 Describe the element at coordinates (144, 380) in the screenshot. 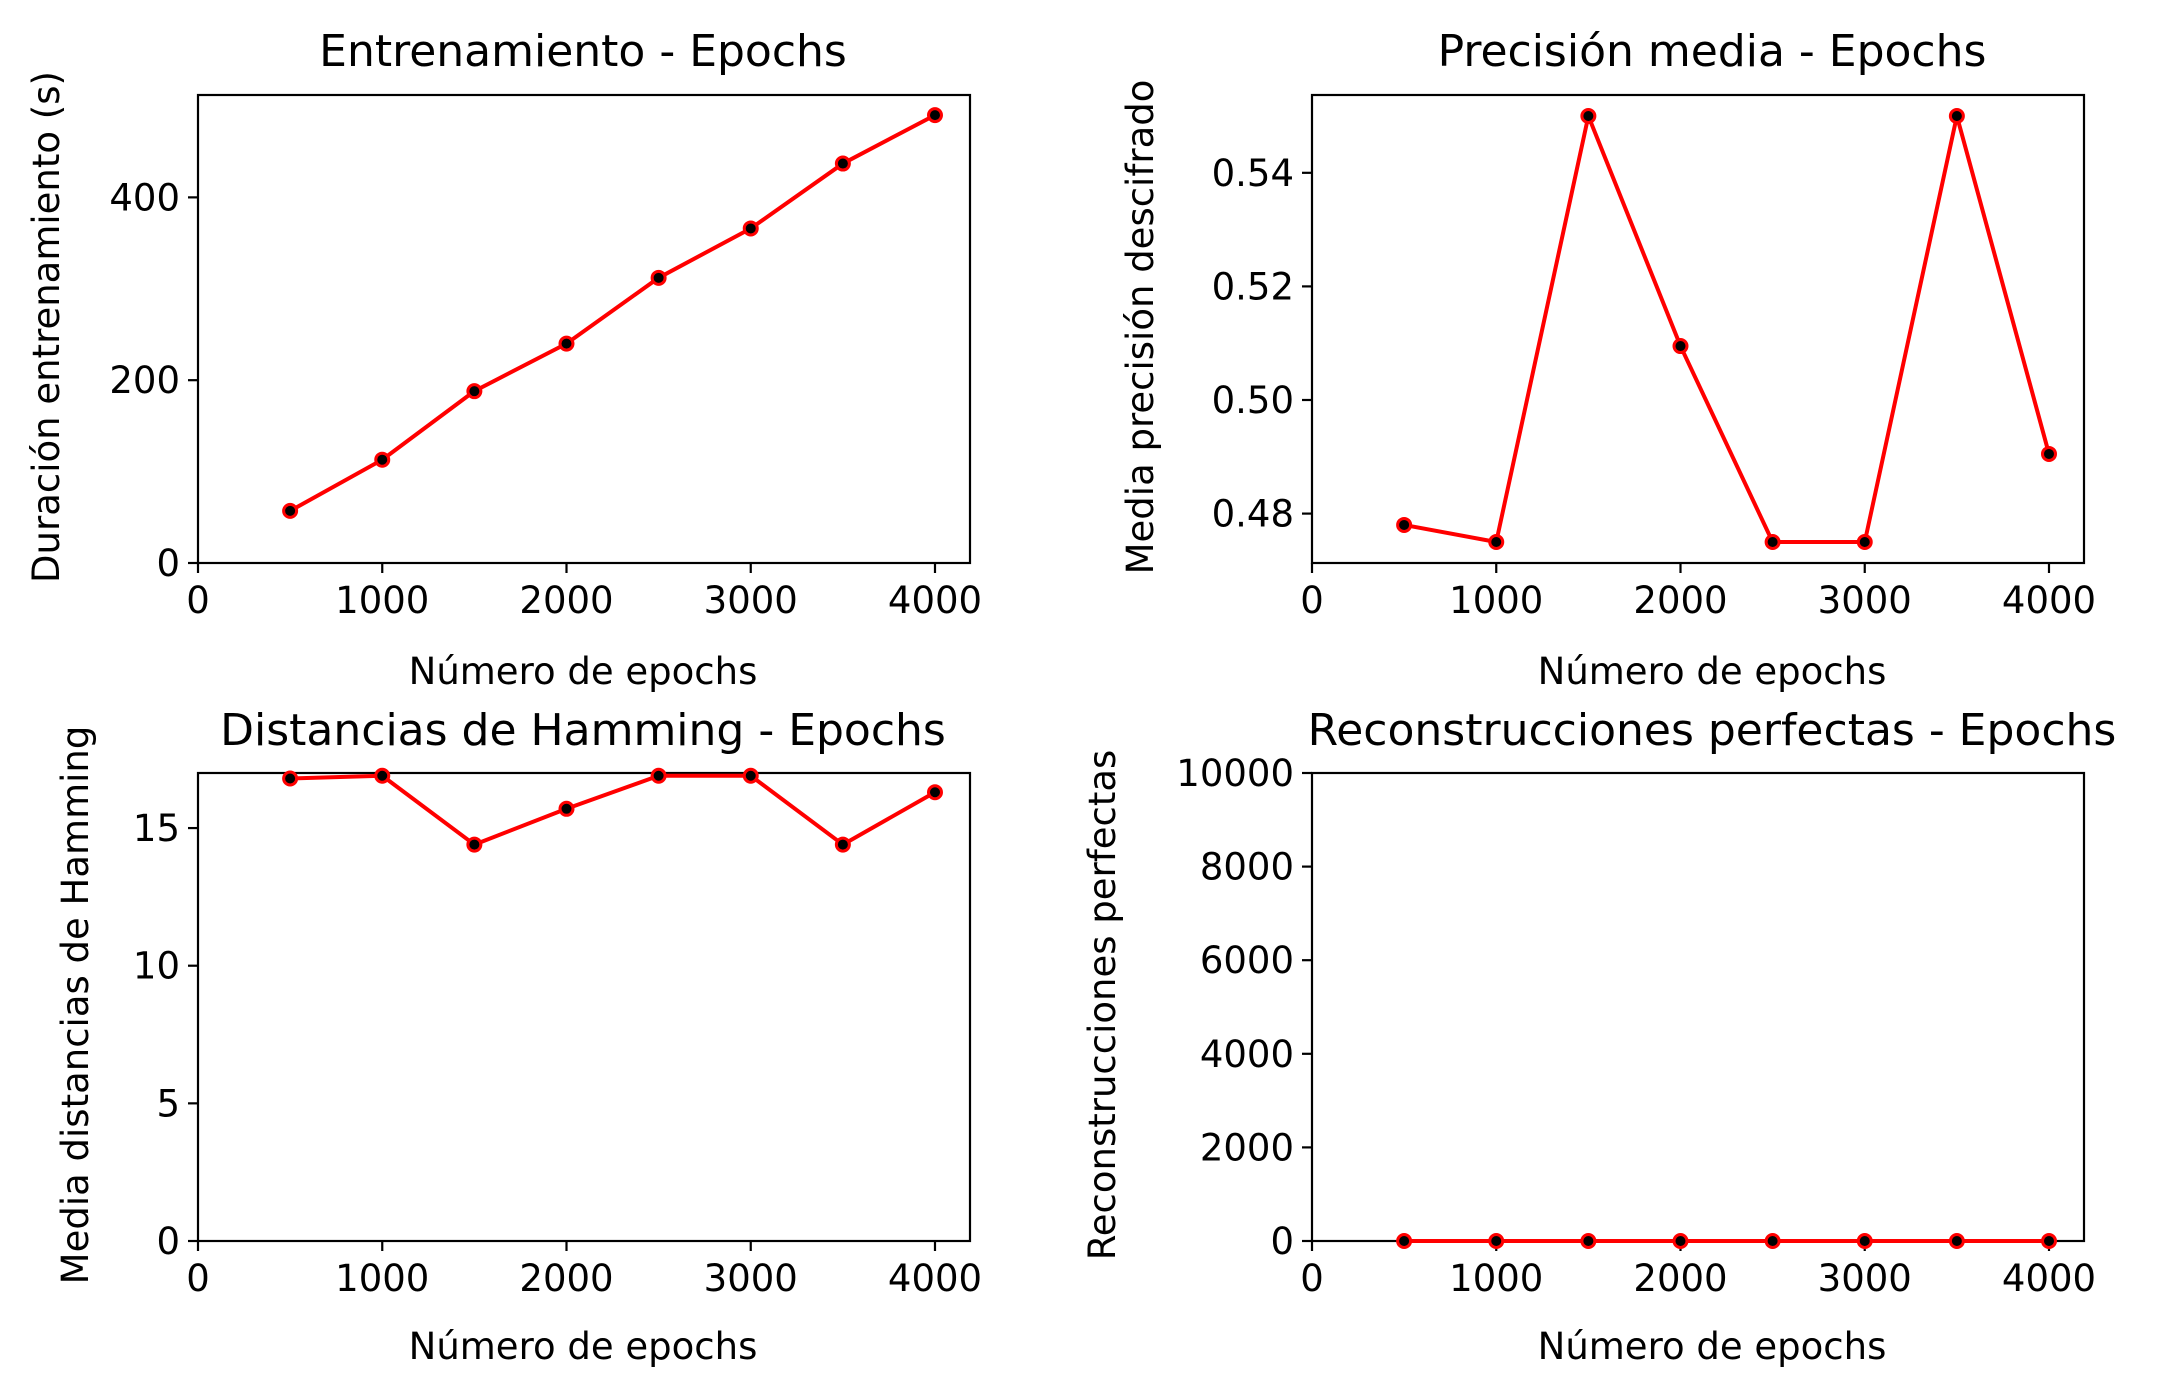

I see `y-tick-label: 200` at that location.